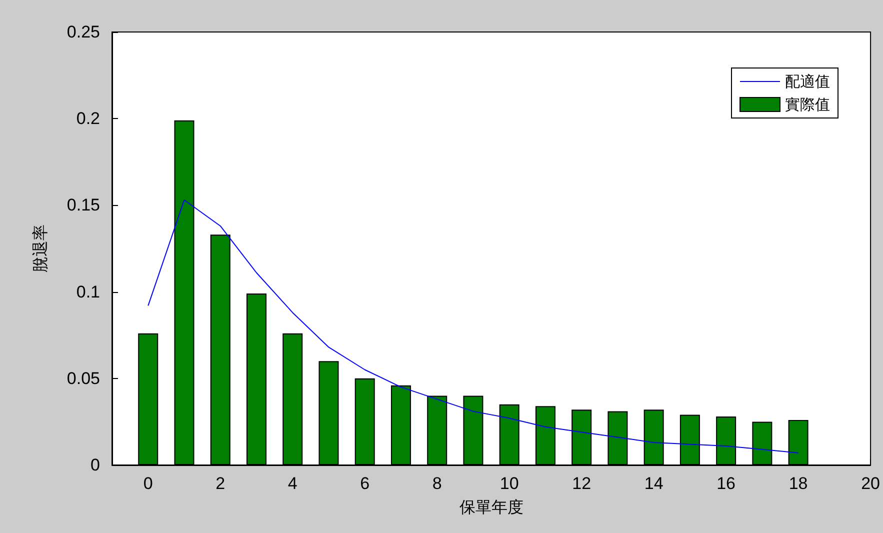 Image resolution: width=883 pixels, height=533 pixels. Describe the element at coordinates (88, 292) in the screenshot. I see `y-tick-label: 0.1` at that location.